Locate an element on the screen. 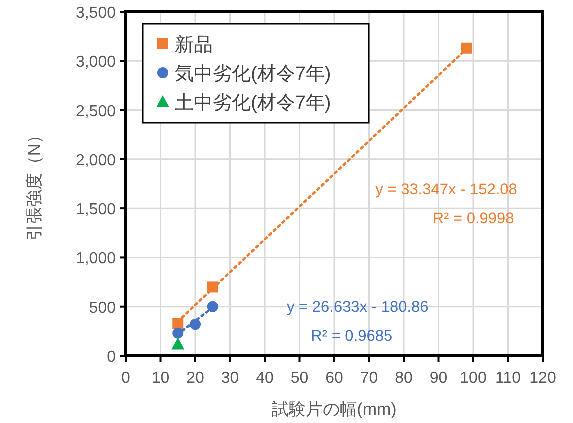  y-tick-label: 0 is located at coordinates (111, 357).